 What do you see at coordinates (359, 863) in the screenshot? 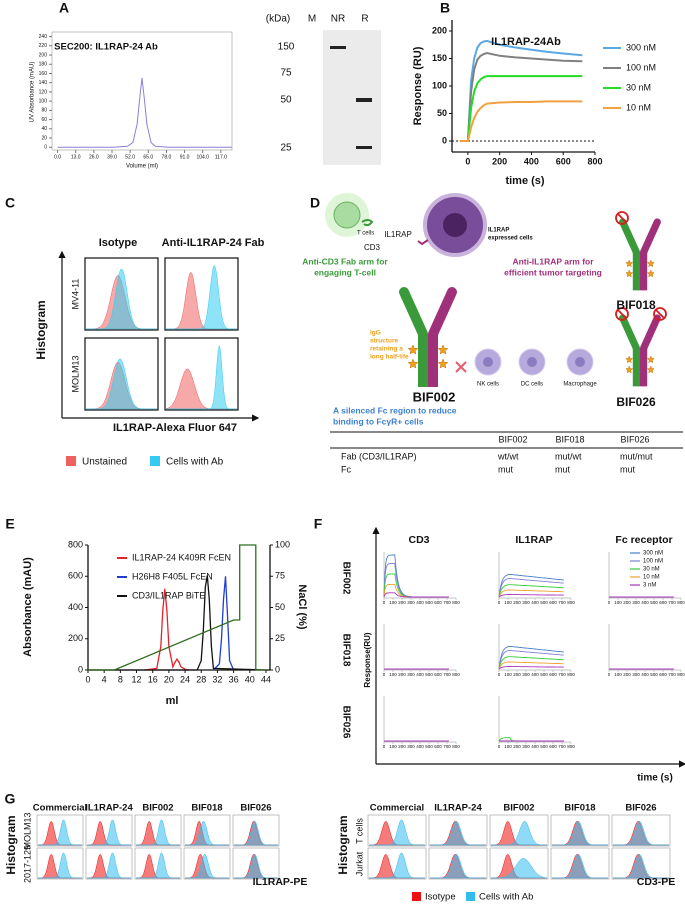
I see `label: Jurkat` at bounding box center [359, 863].